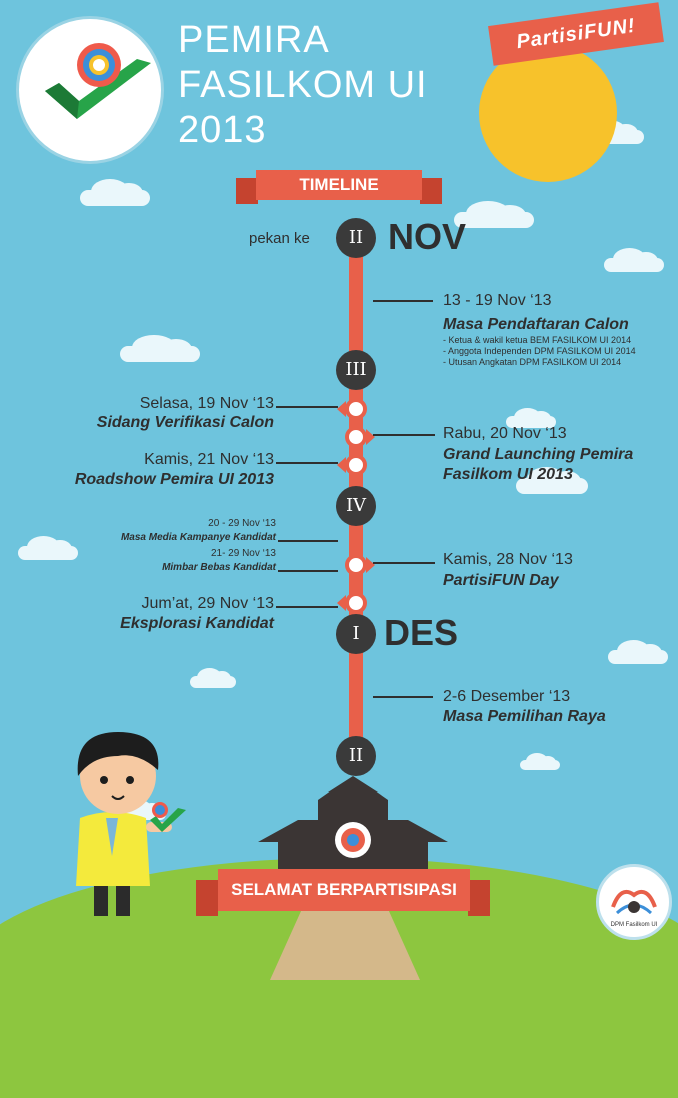  Describe the element at coordinates (353, 829) in the screenshot. I see `building-silhouette` at that location.